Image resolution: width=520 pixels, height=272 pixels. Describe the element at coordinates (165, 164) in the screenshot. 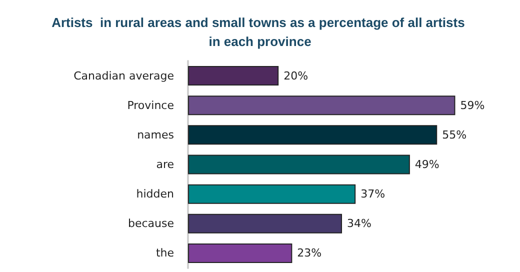

I see `y-tick-label: are` at that location.